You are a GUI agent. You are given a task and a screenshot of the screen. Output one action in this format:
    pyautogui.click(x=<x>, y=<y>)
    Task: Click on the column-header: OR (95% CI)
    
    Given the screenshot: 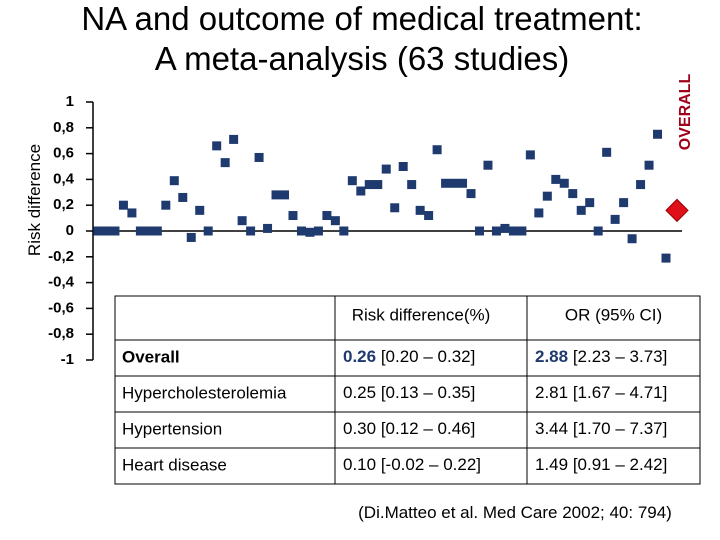 What is the action you would take?
    pyautogui.click(x=613, y=314)
    